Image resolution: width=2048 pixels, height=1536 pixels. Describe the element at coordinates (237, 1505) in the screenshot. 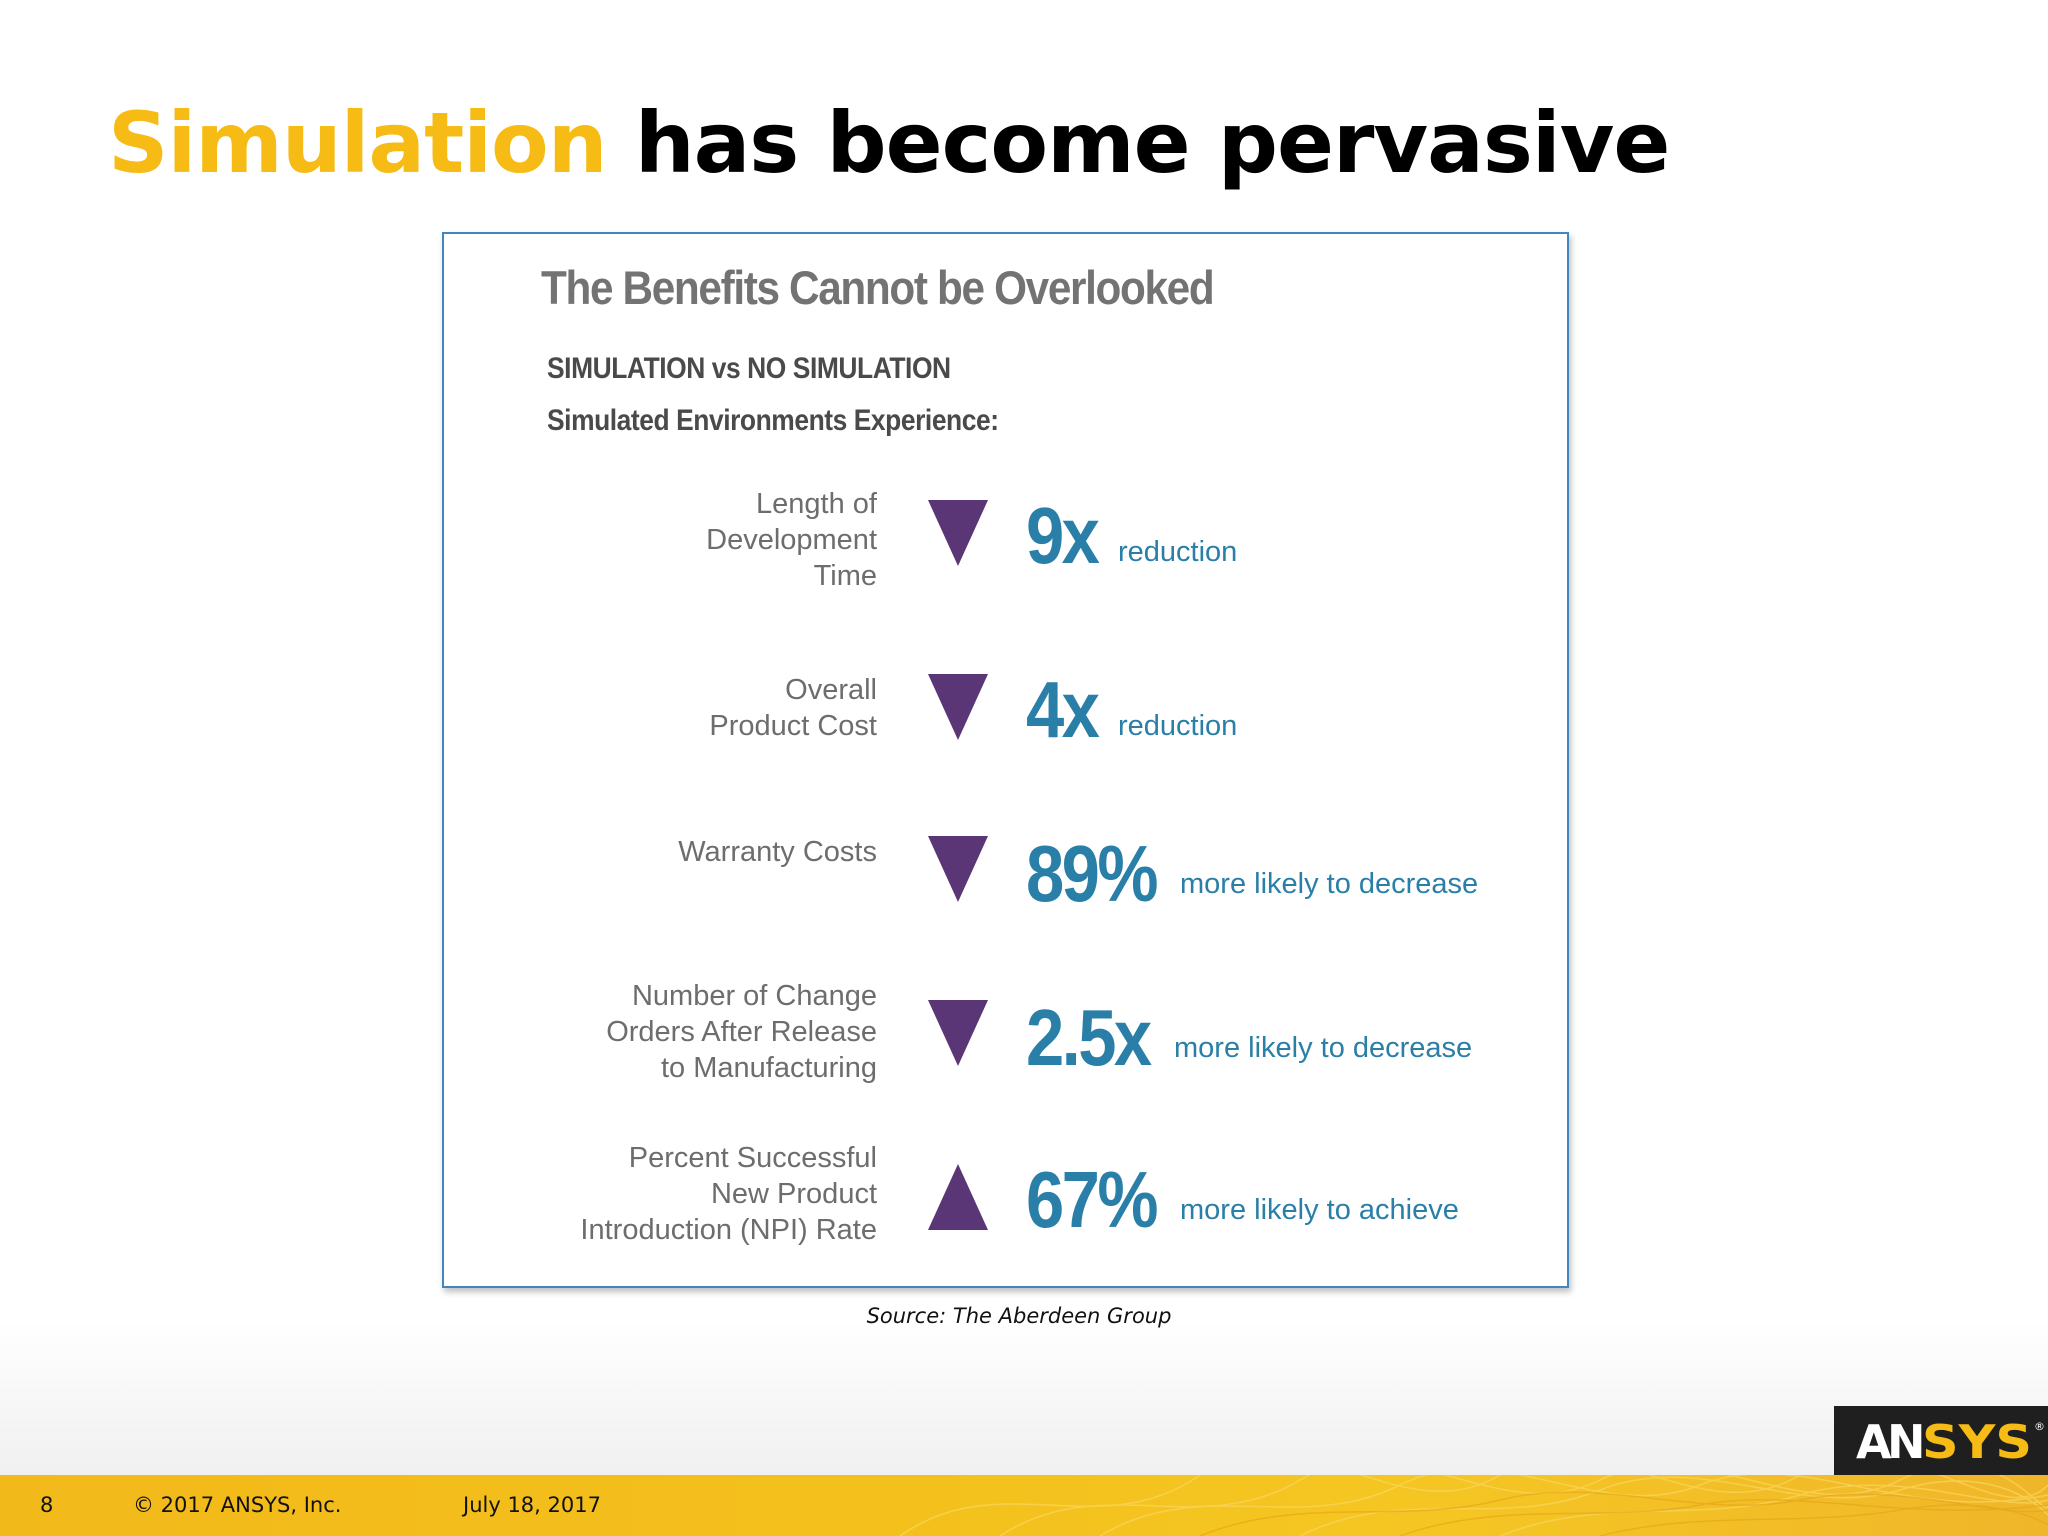

I see `copyright-text: © 2017 ANSYS, Inc.` at that location.